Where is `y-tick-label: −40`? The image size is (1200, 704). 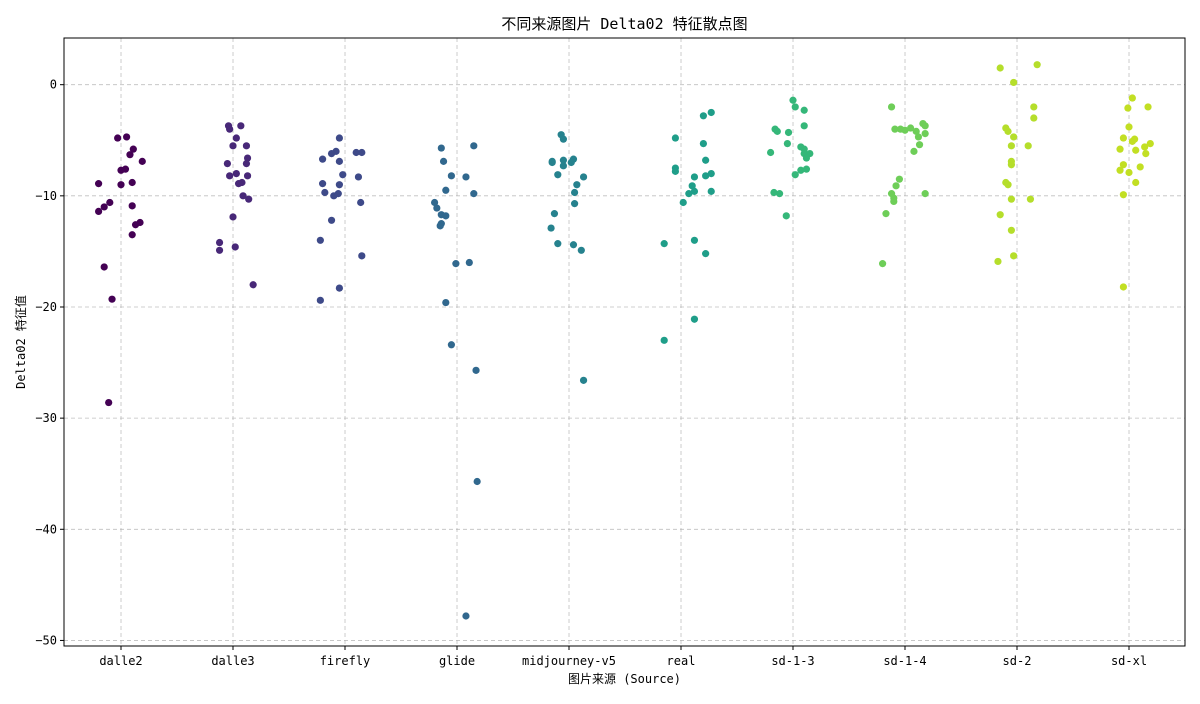 y-tick-label: −40 is located at coordinates (46, 529).